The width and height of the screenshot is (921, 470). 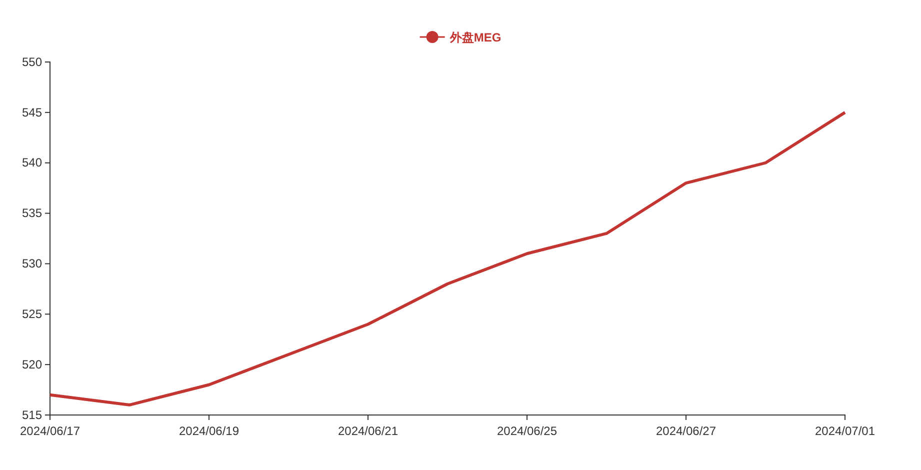 I want to click on y-tick-label: 515, so click(x=32, y=415).